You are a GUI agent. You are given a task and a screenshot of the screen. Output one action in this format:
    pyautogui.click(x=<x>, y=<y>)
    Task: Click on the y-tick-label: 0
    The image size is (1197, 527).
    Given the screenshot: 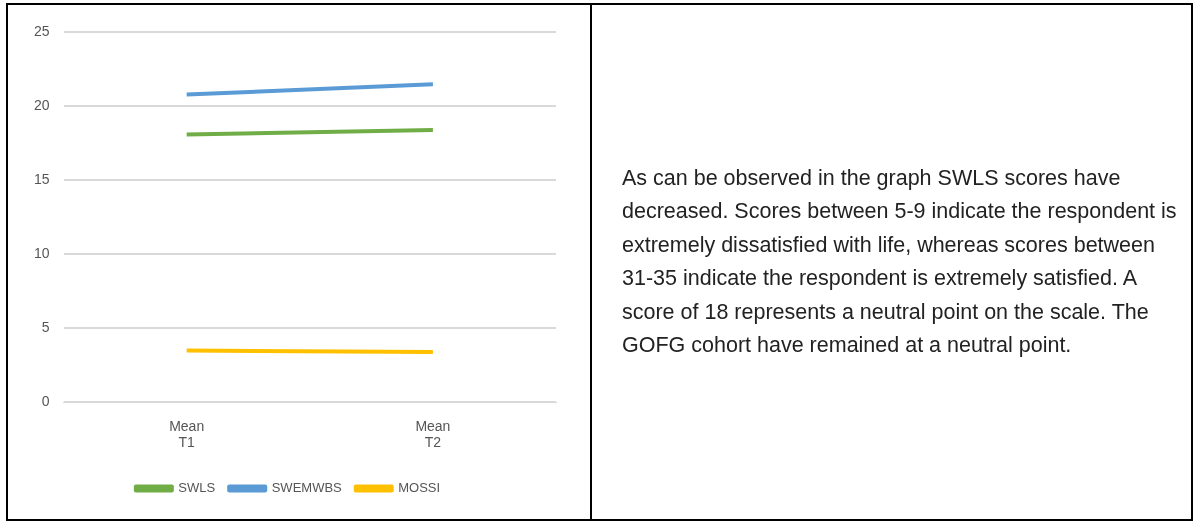 What is the action you would take?
    pyautogui.click(x=45, y=401)
    